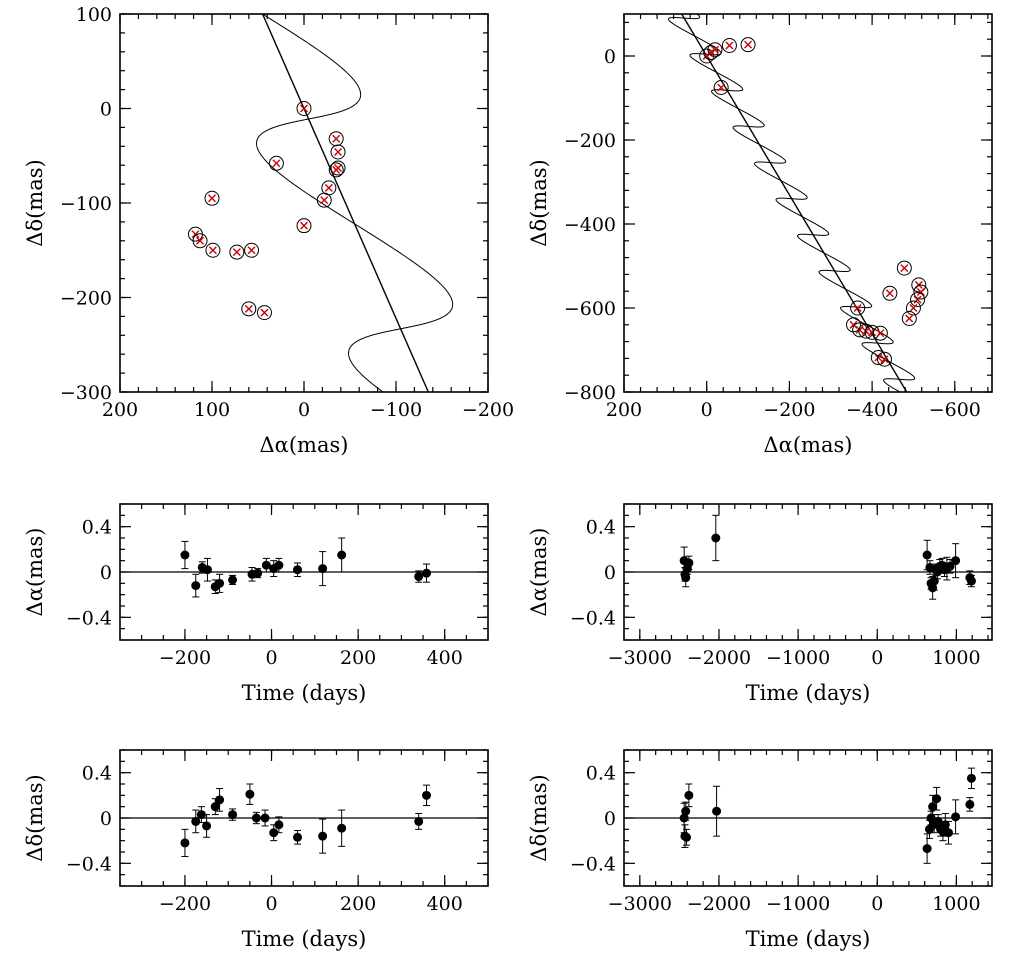  I want to click on x-axis-label: Δα(mas), so click(808, 445).